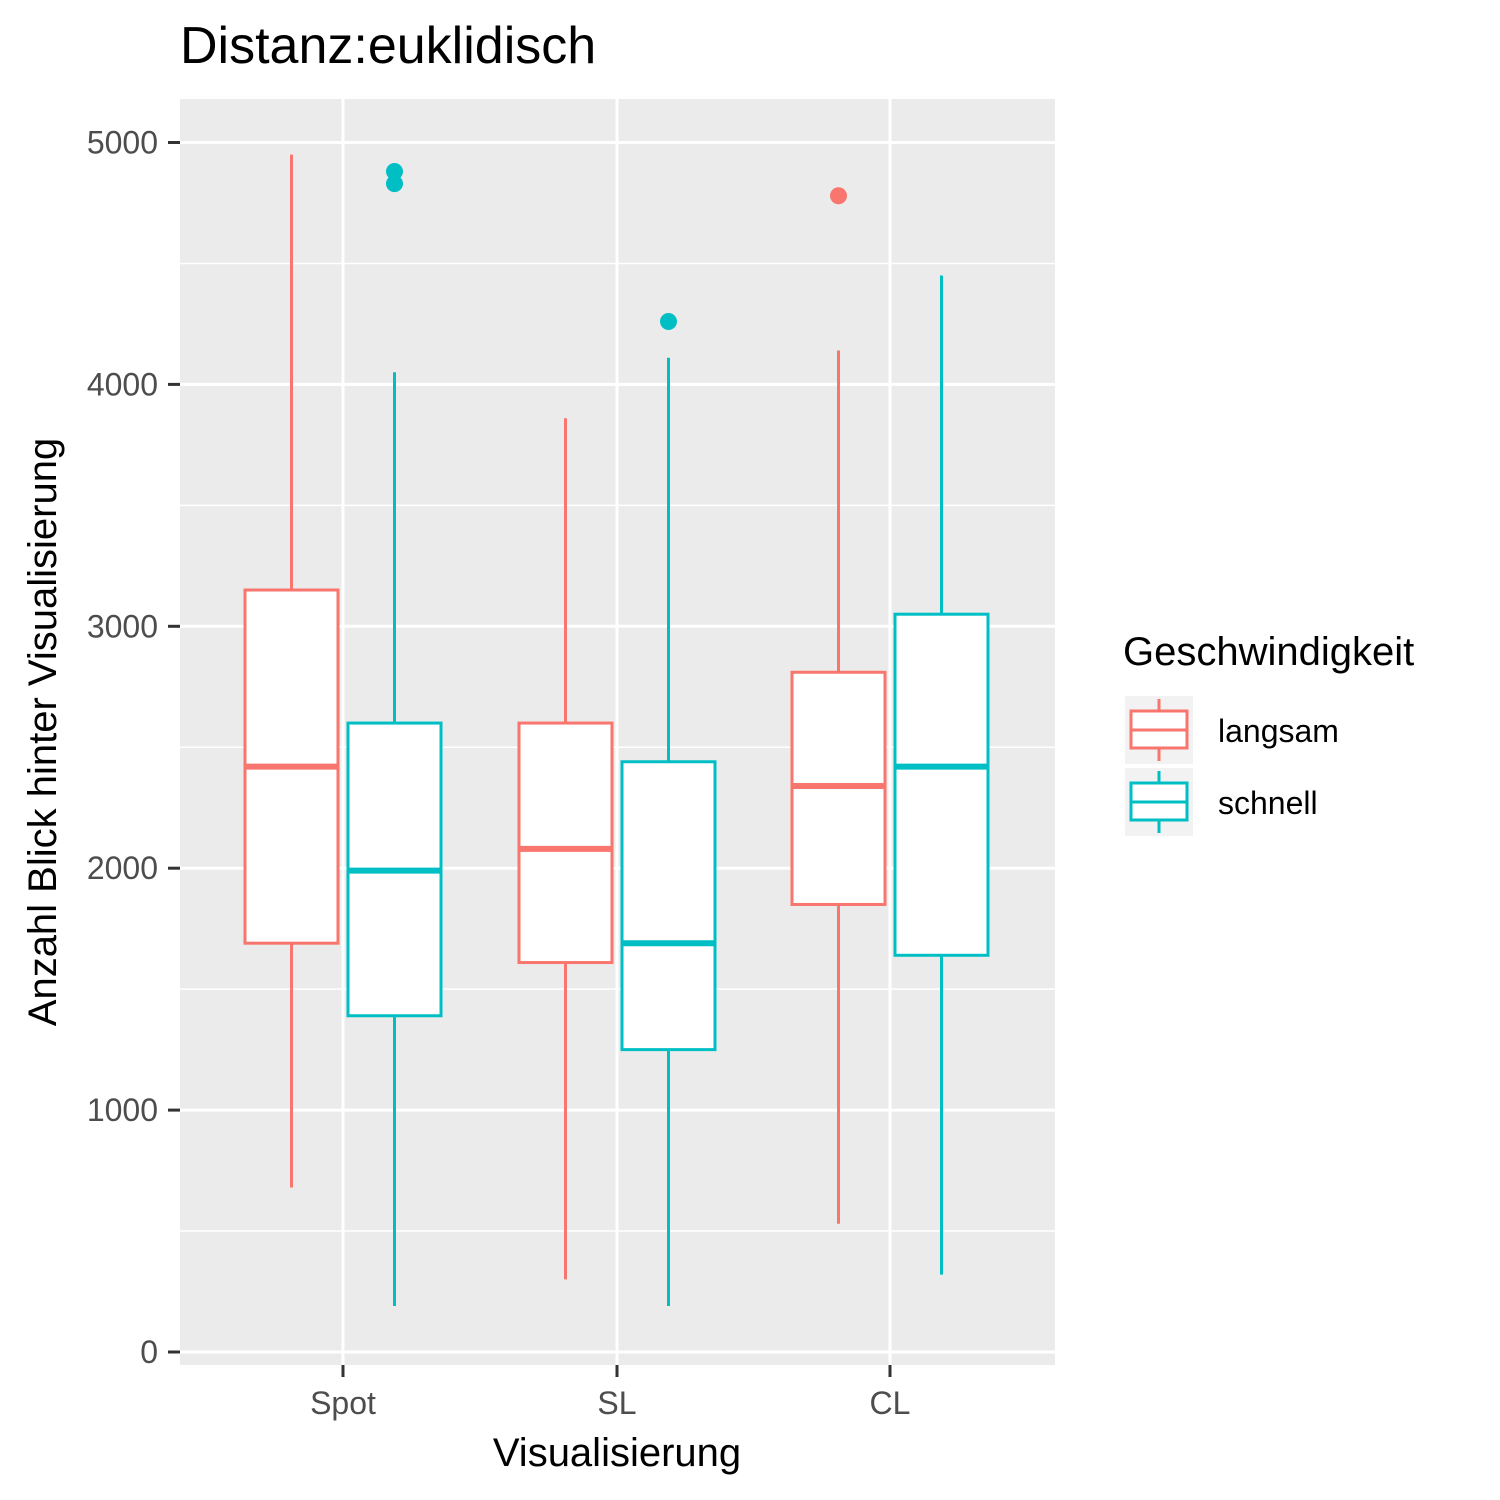  Describe the element at coordinates (122, 384) in the screenshot. I see `y-tick-label: 4000` at that location.